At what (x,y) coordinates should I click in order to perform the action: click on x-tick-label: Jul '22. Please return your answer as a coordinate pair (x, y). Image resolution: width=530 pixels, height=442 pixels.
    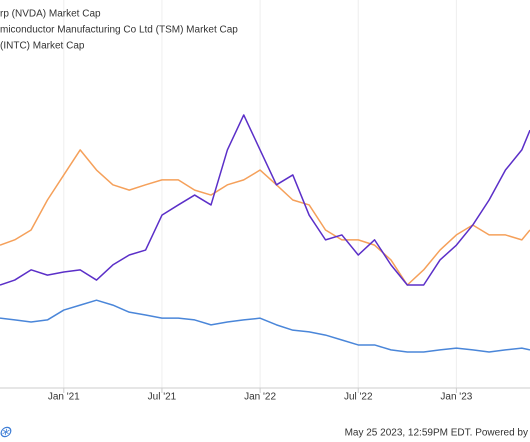
    Looking at the image, I should click on (358, 397).